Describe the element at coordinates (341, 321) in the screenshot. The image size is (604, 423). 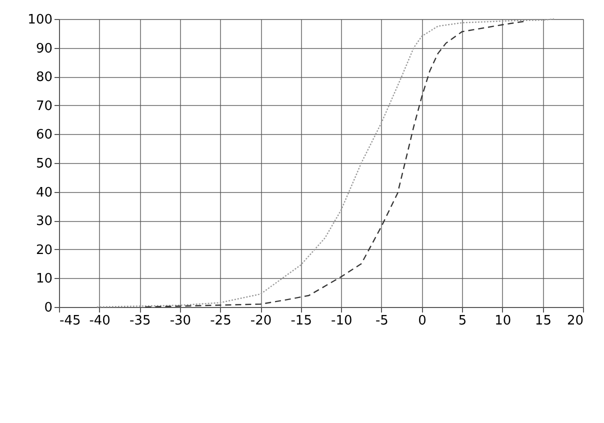
I see `x-tick-label: -10` at that location.